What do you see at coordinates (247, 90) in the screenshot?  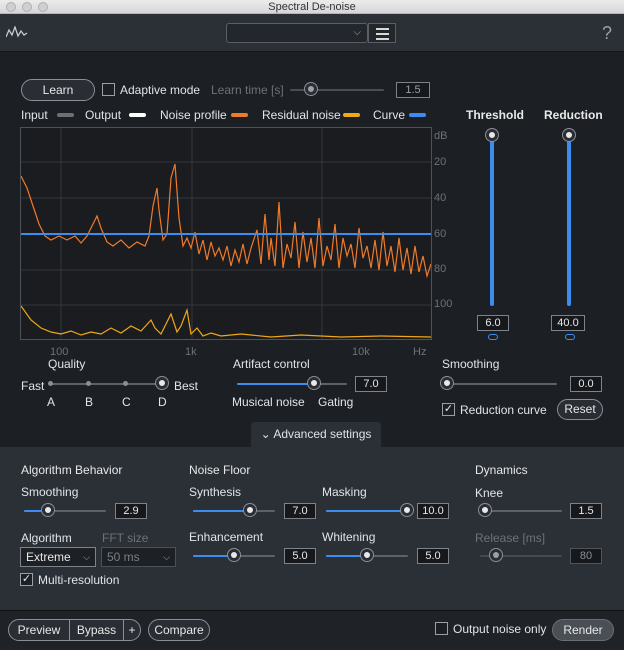 I see `learn-time-label: Learn time [s]` at bounding box center [247, 90].